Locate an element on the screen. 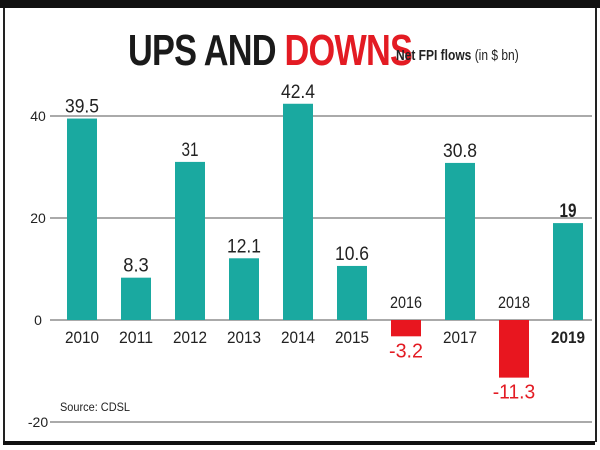 This screenshot has height=450, width=600. subtitle-bold: Net FPI flows is located at coordinates (434, 55).